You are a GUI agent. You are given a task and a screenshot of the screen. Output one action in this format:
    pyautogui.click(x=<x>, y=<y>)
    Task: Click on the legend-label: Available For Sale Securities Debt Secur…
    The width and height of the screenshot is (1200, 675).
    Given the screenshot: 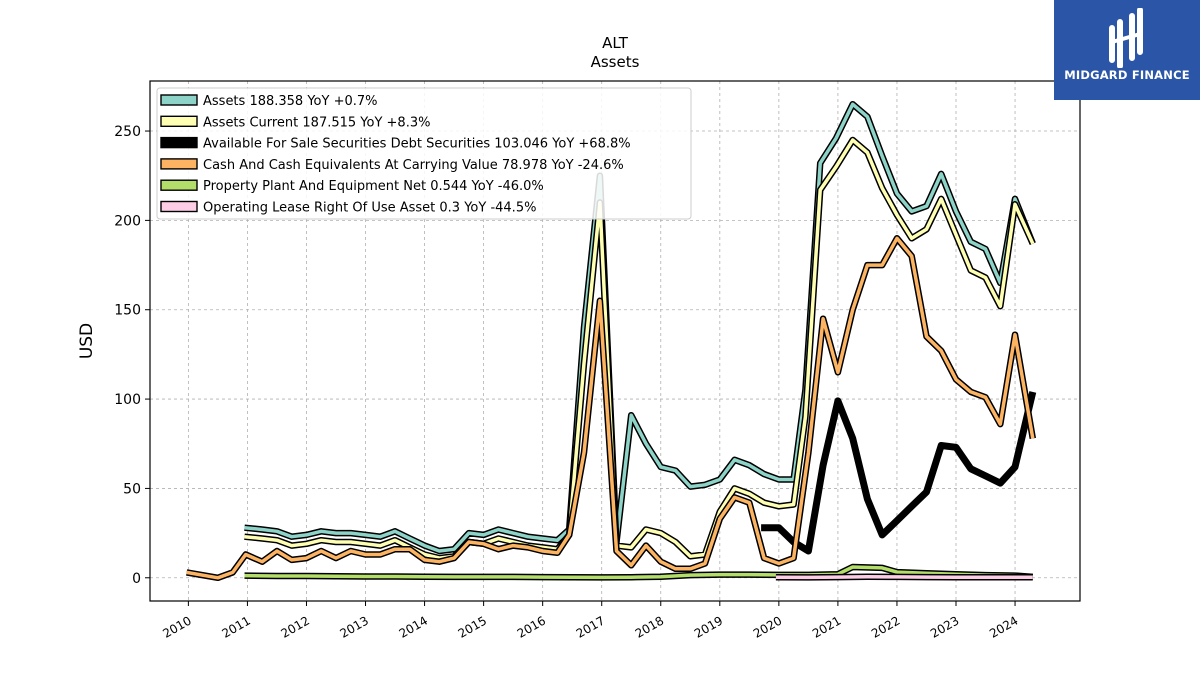 What is the action you would take?
    pyautogui.click(x=417, y=144)
    